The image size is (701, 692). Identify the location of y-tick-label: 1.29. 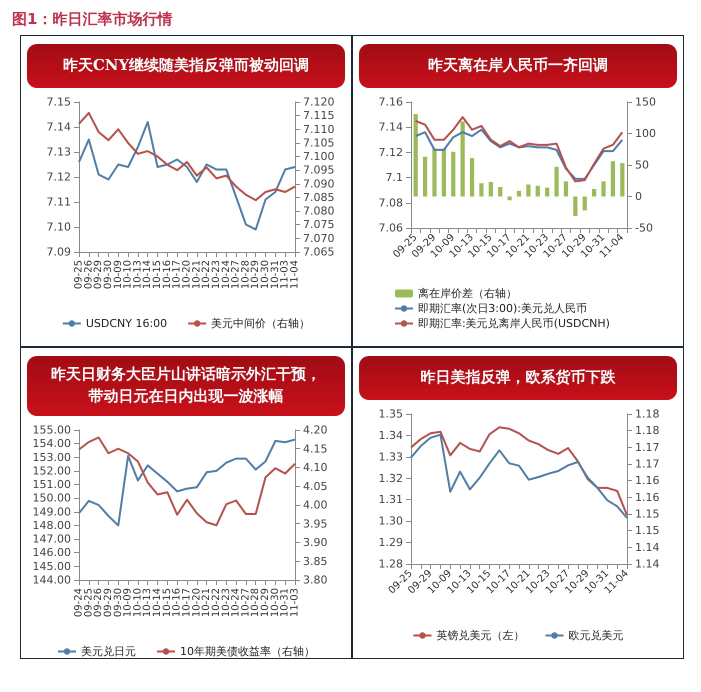
(390, 543).